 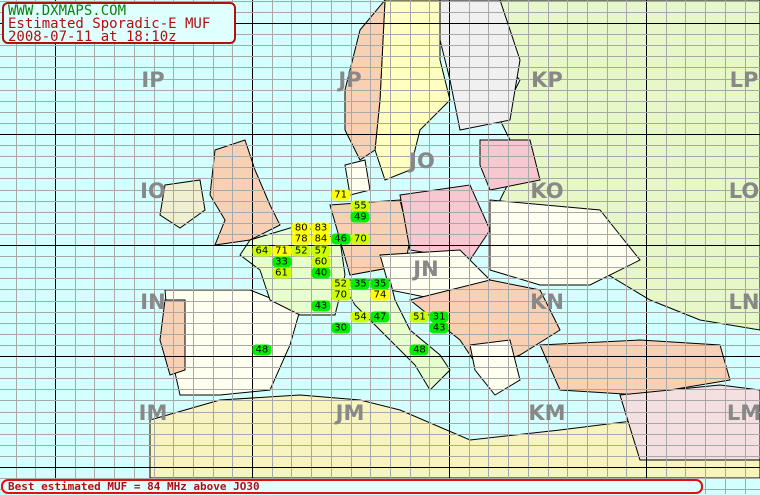 What do you see at coordinates (321, 262) in the screenshot?
I see `muf-marker: 60` at bounding box center [321, 262].